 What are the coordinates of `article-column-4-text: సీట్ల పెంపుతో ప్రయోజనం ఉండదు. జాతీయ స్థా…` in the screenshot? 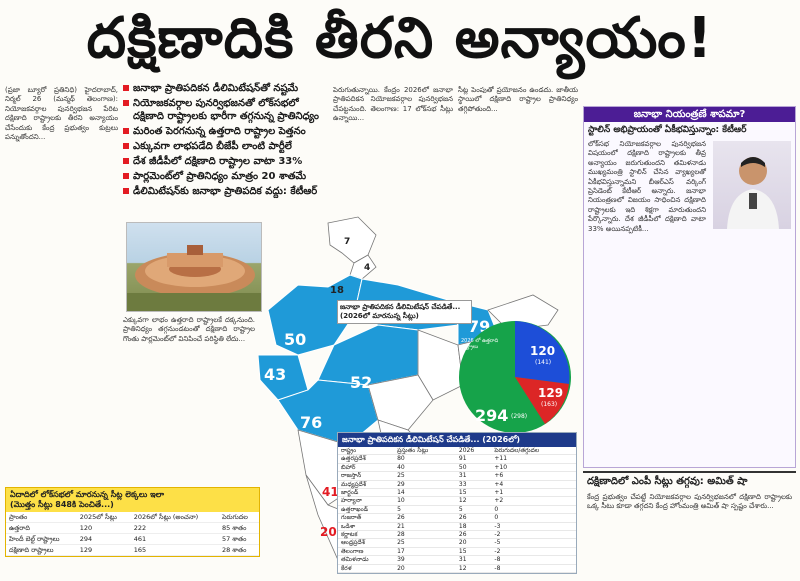 It's located at (518, 99).